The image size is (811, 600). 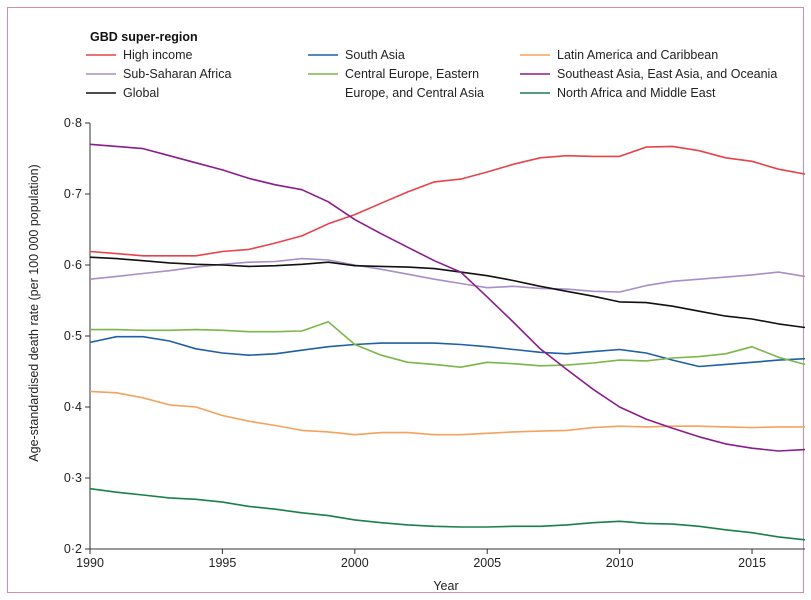 I want to click on y-tick-label: 0·6, so click(x=73, y=265).